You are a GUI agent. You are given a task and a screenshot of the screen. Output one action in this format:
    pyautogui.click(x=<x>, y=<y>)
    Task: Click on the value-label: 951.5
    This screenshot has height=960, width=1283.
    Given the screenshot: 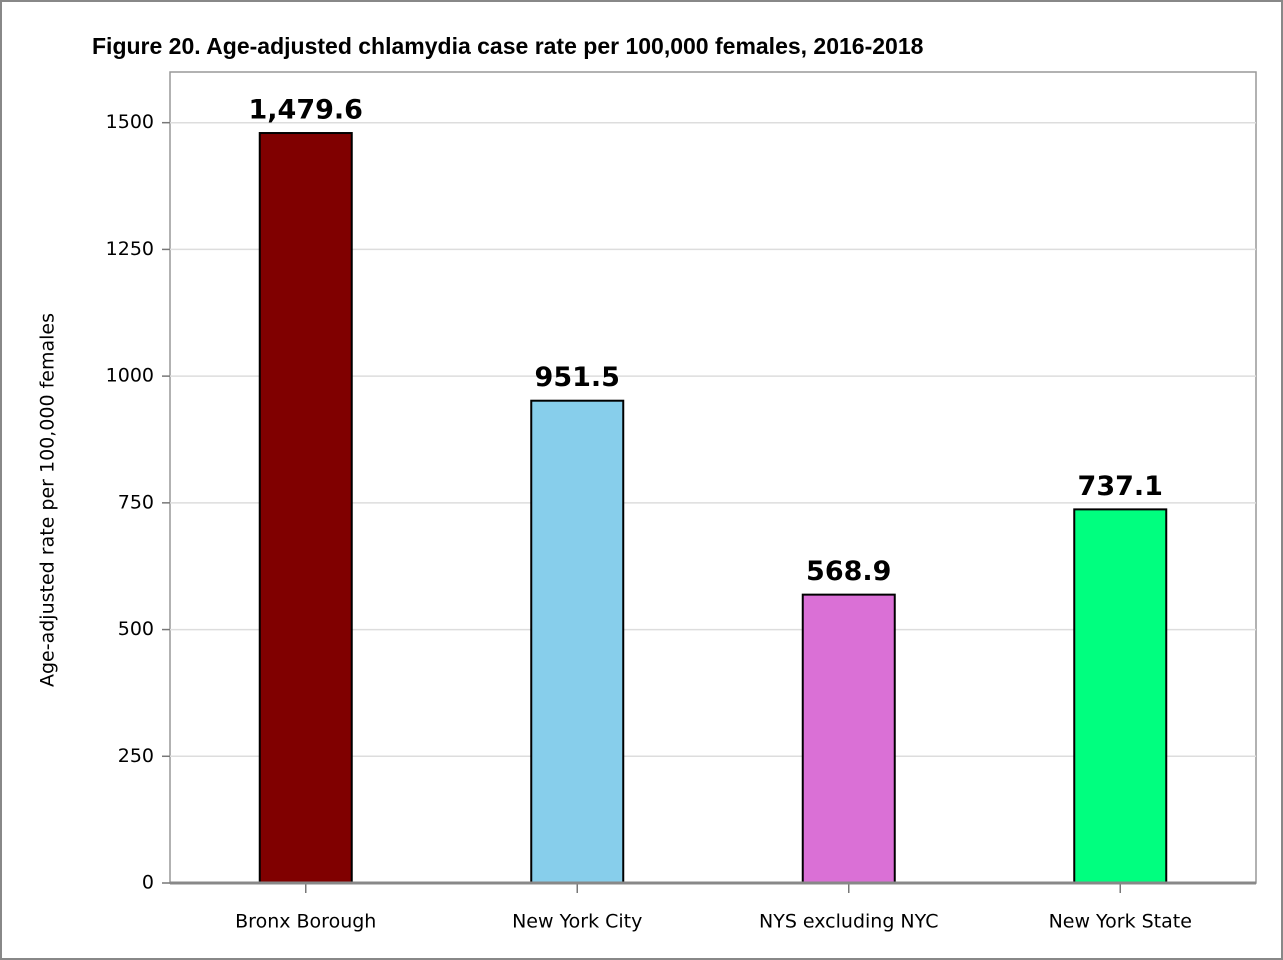 What is the action you would take?
    pyautogui.click(x=577, y=377)
    